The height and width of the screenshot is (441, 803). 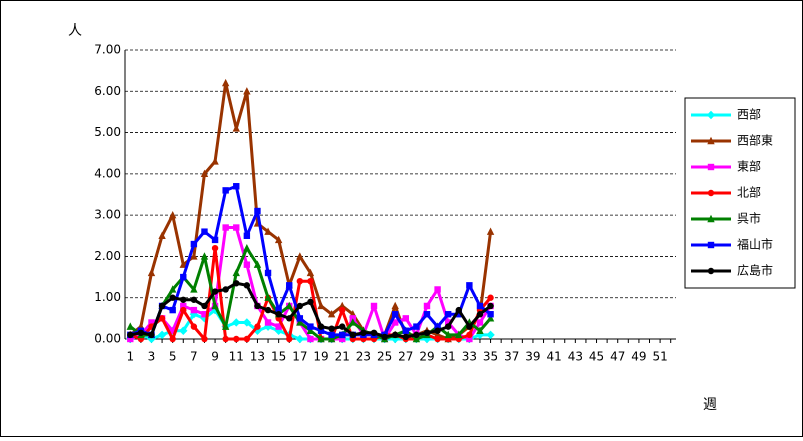 I want to click on legend-label: 北部, so click(x=749, y=192).